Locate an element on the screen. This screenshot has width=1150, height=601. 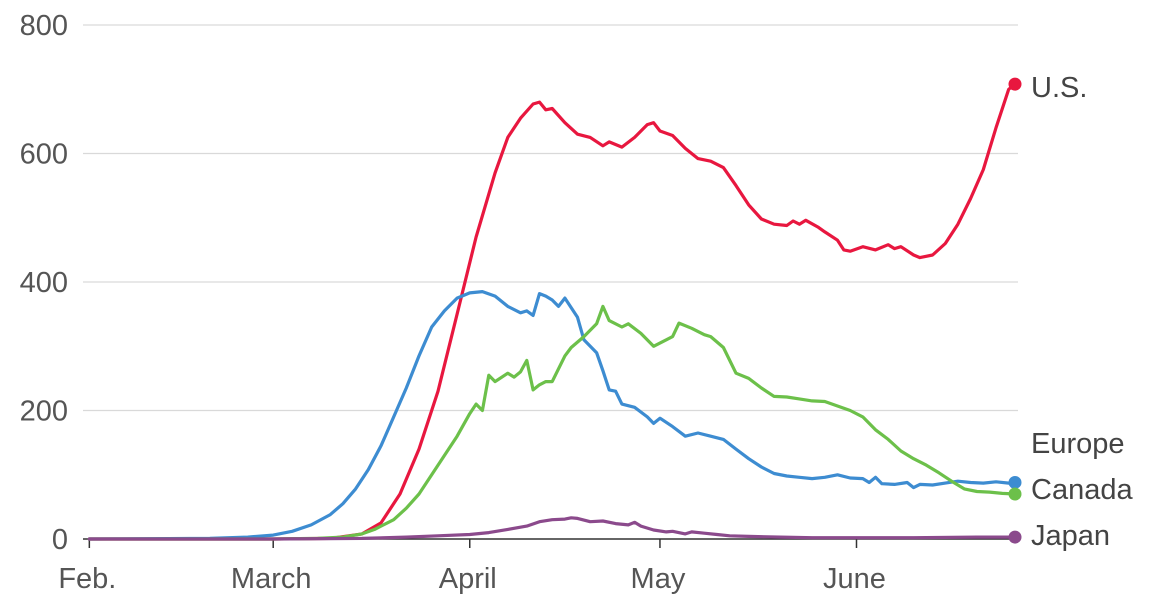
y-axis-tick-labels: 0 200 400 600 800 is located at coordinates (44, 283).